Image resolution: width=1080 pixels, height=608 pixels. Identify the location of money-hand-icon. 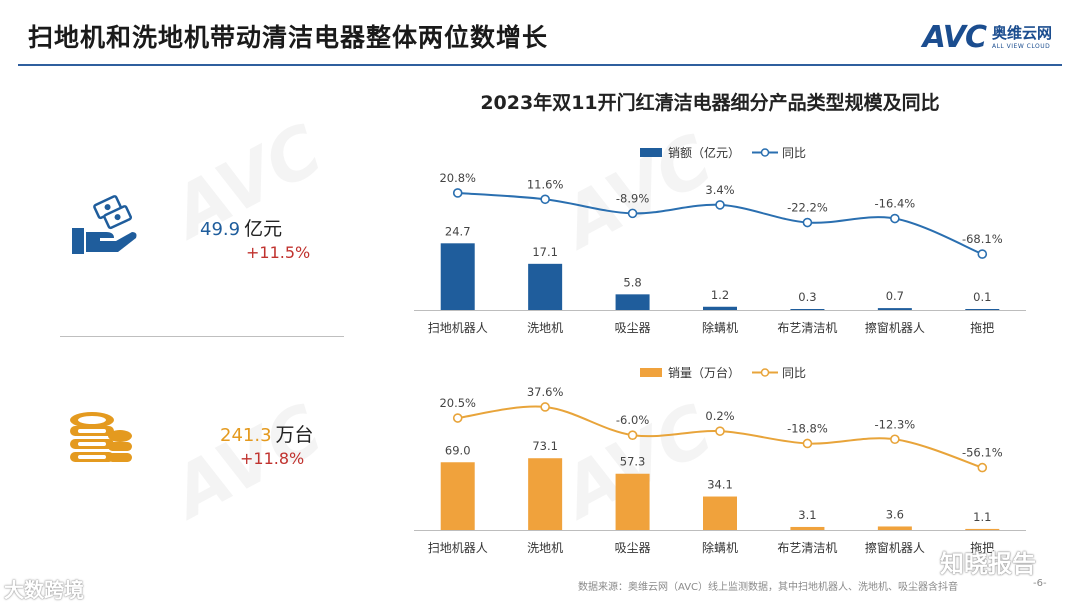
(105, 227).